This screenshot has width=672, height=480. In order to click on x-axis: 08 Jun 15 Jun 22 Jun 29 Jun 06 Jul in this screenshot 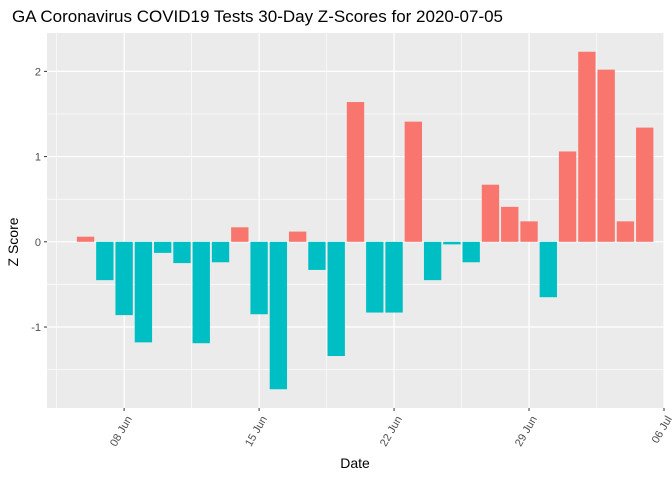, I will do `click(390, 428)`.